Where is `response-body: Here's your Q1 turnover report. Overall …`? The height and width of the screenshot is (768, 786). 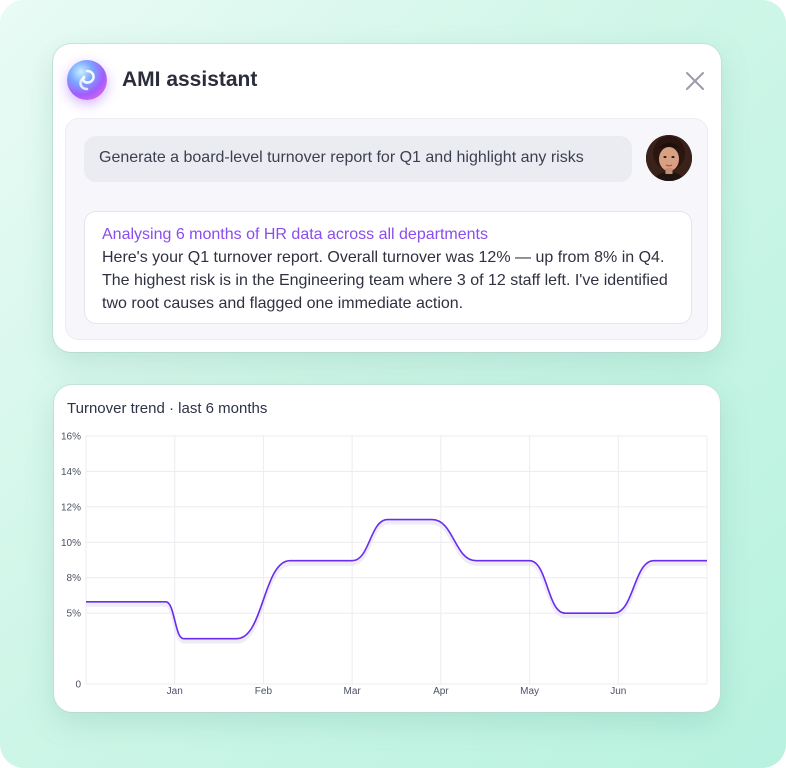 response-body: Here's your Q1 turnover report. Overall … is located at coordinates (385, 280).